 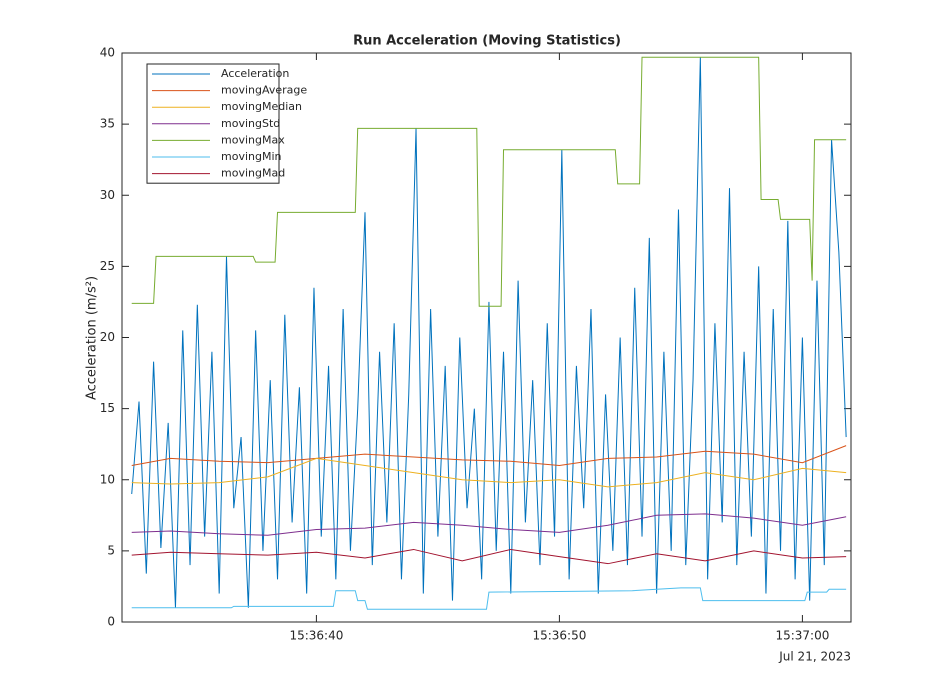 What do you see at coordinates (107, 124) in the screenshot?
I see `y-tick-label: 35` at bounding box center [107, 124].